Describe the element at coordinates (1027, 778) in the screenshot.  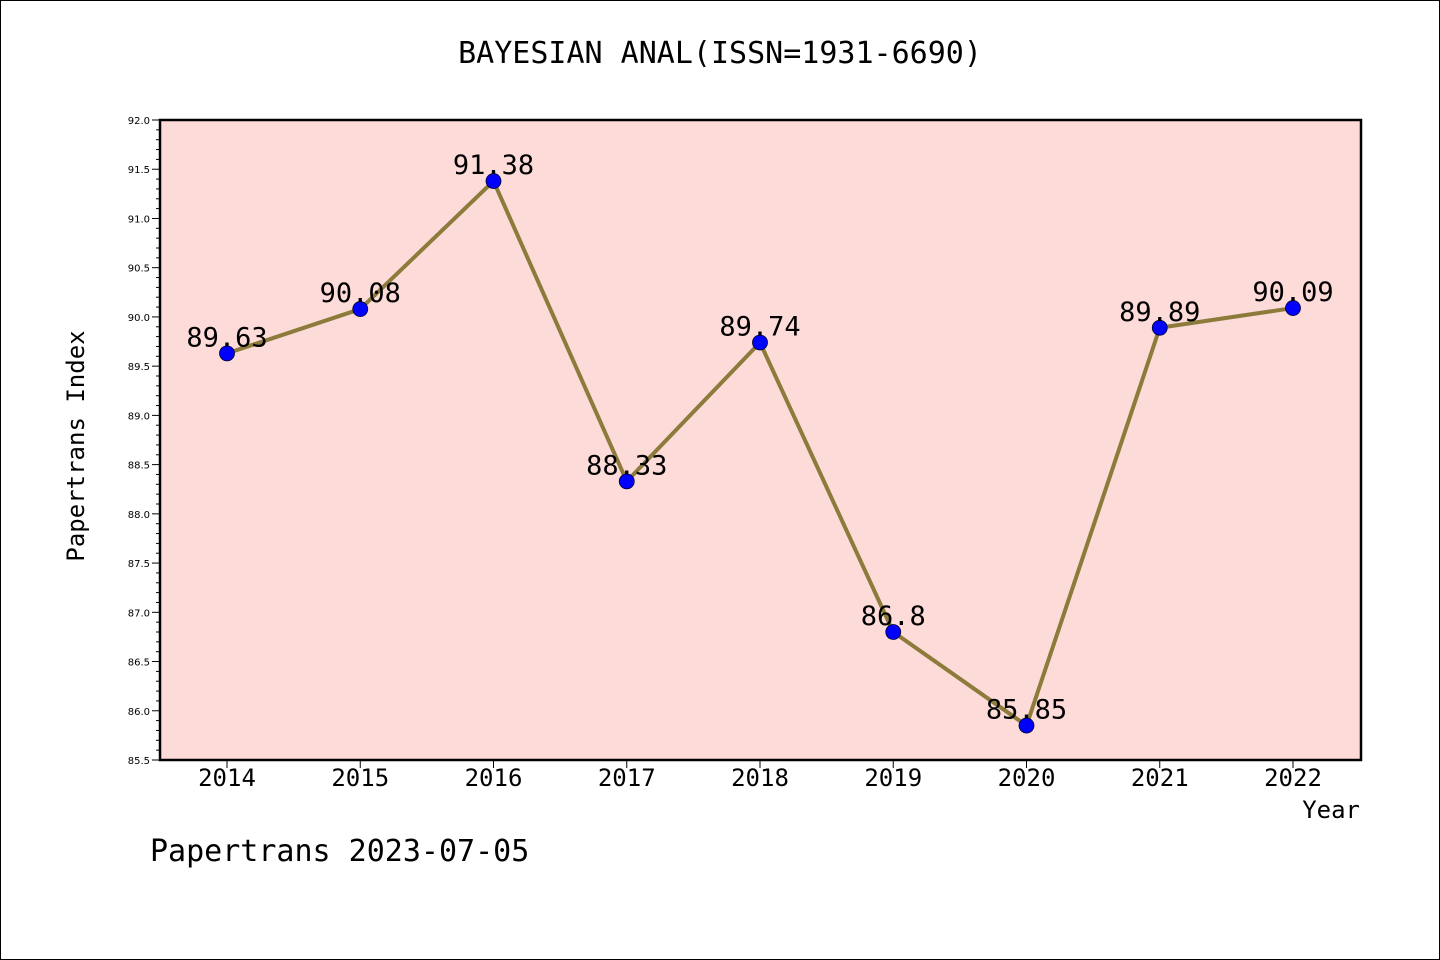
I see `x-tick-label: 2020` at that location.